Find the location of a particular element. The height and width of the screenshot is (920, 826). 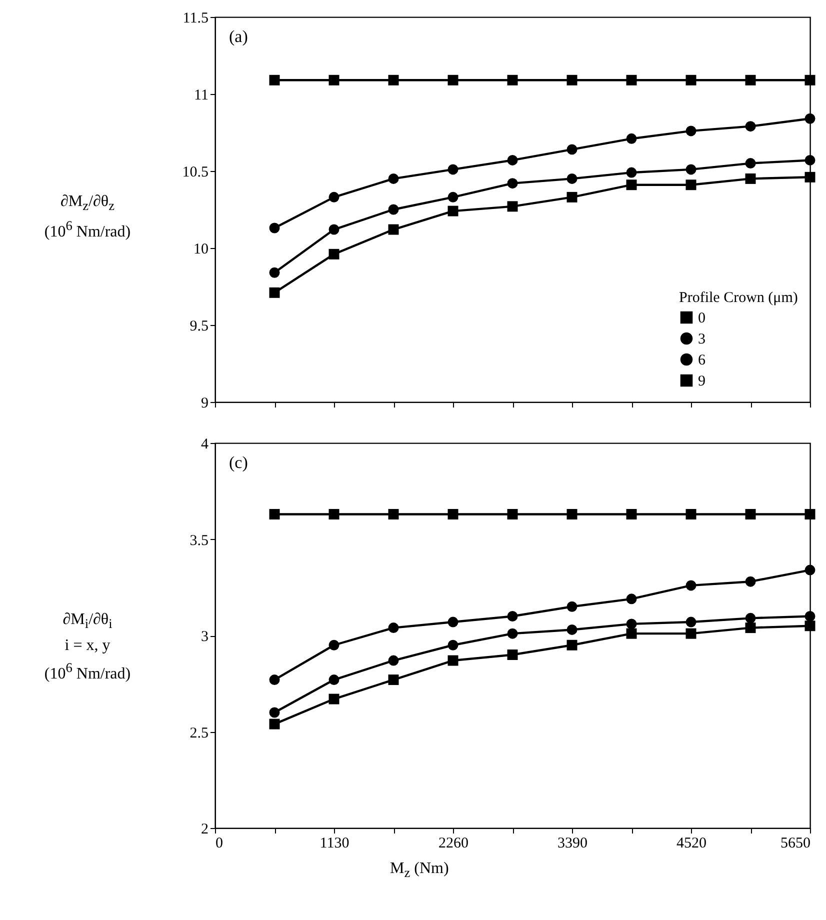

x-tick-label: 2260 is located at coordinates (453, 844).